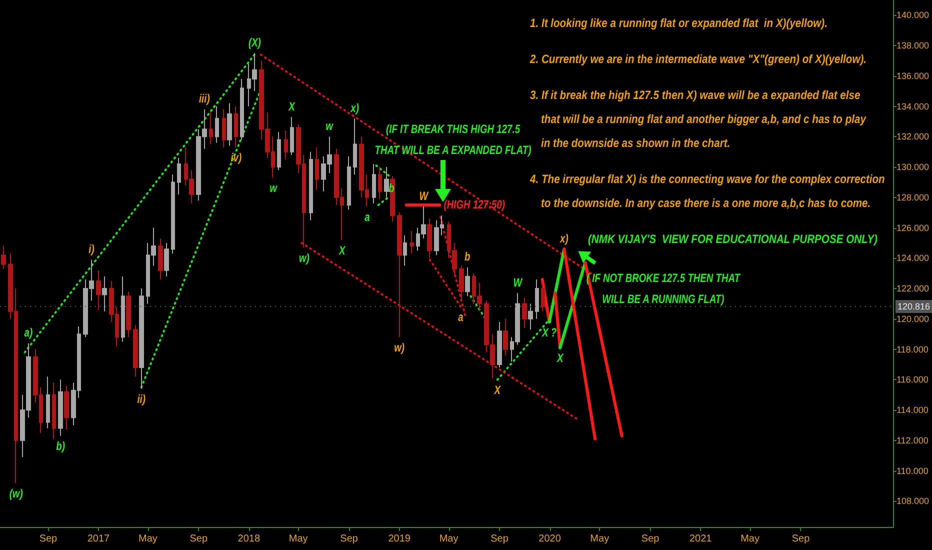 This screenshot has width=932, height=550. I want to click on y-tick-label: 140.000, so click(913, 15).